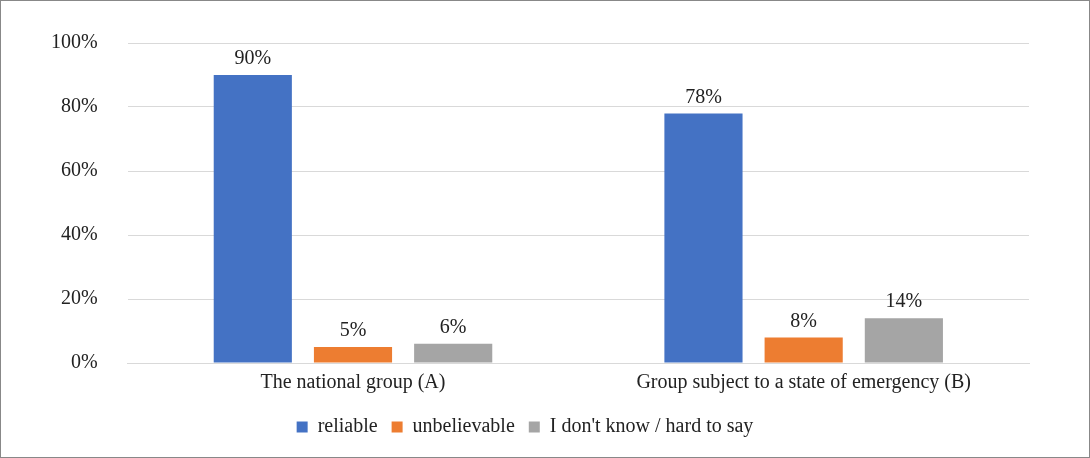 The width and height of the screenshot is (1090, 458). Describe the element at coordinates (803, 319) in the screenshot. I see `data-label: 8%` at that location.